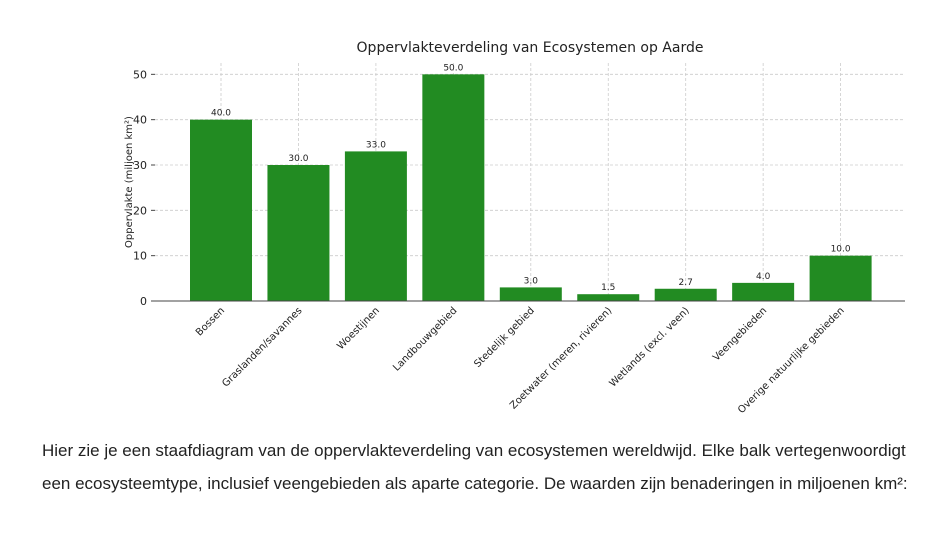  Describe the element at coordinates (504, 337) in the screenshot. I see `x-tick-label: Stedelijk gebied` at that location.